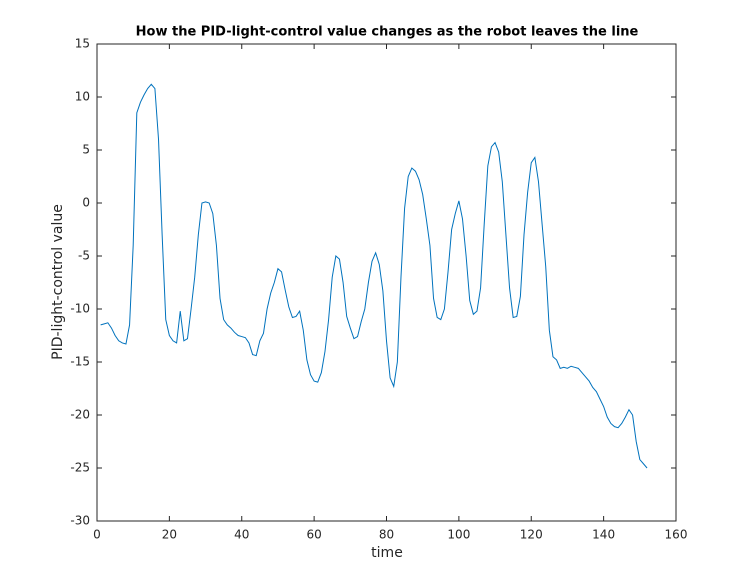 This screenshot has height=585, width=747. Describe the element at coordinates (80, 415) in the screenshot. I see `y-tick-label: -20` at that location.